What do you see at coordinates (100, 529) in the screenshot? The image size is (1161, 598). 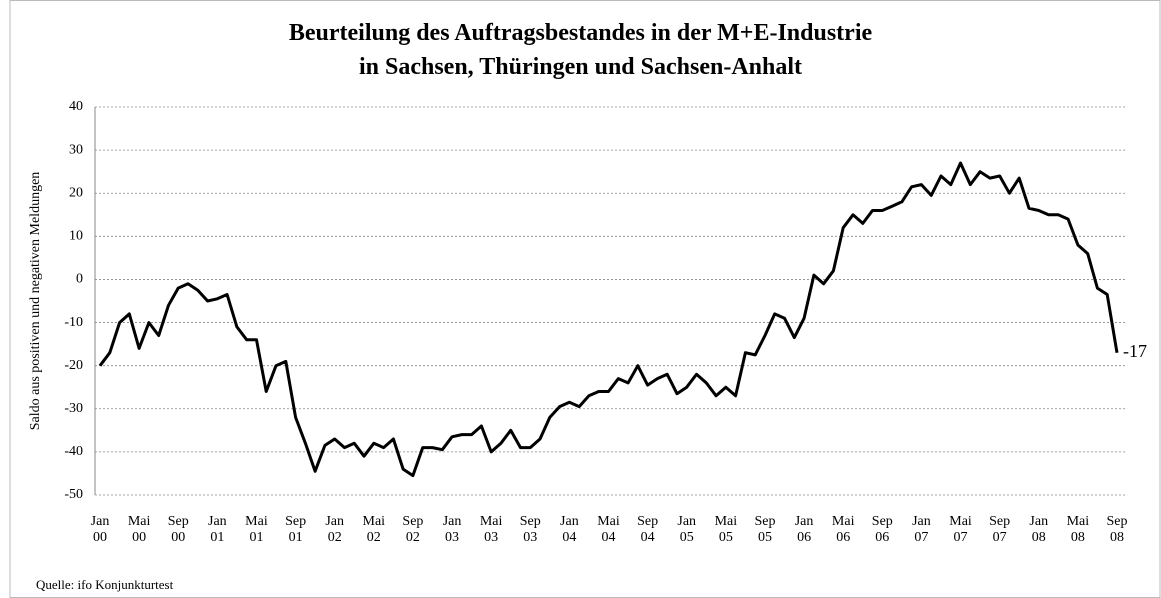 I see `x-tick-label: Jan 00` at bounding box center [100, 529].